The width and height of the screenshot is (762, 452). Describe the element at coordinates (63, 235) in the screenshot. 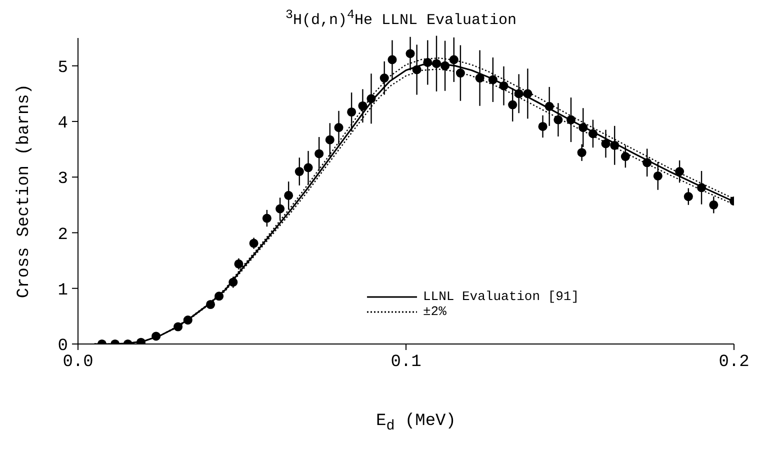

I see `y-tick-label: 2` at that location.